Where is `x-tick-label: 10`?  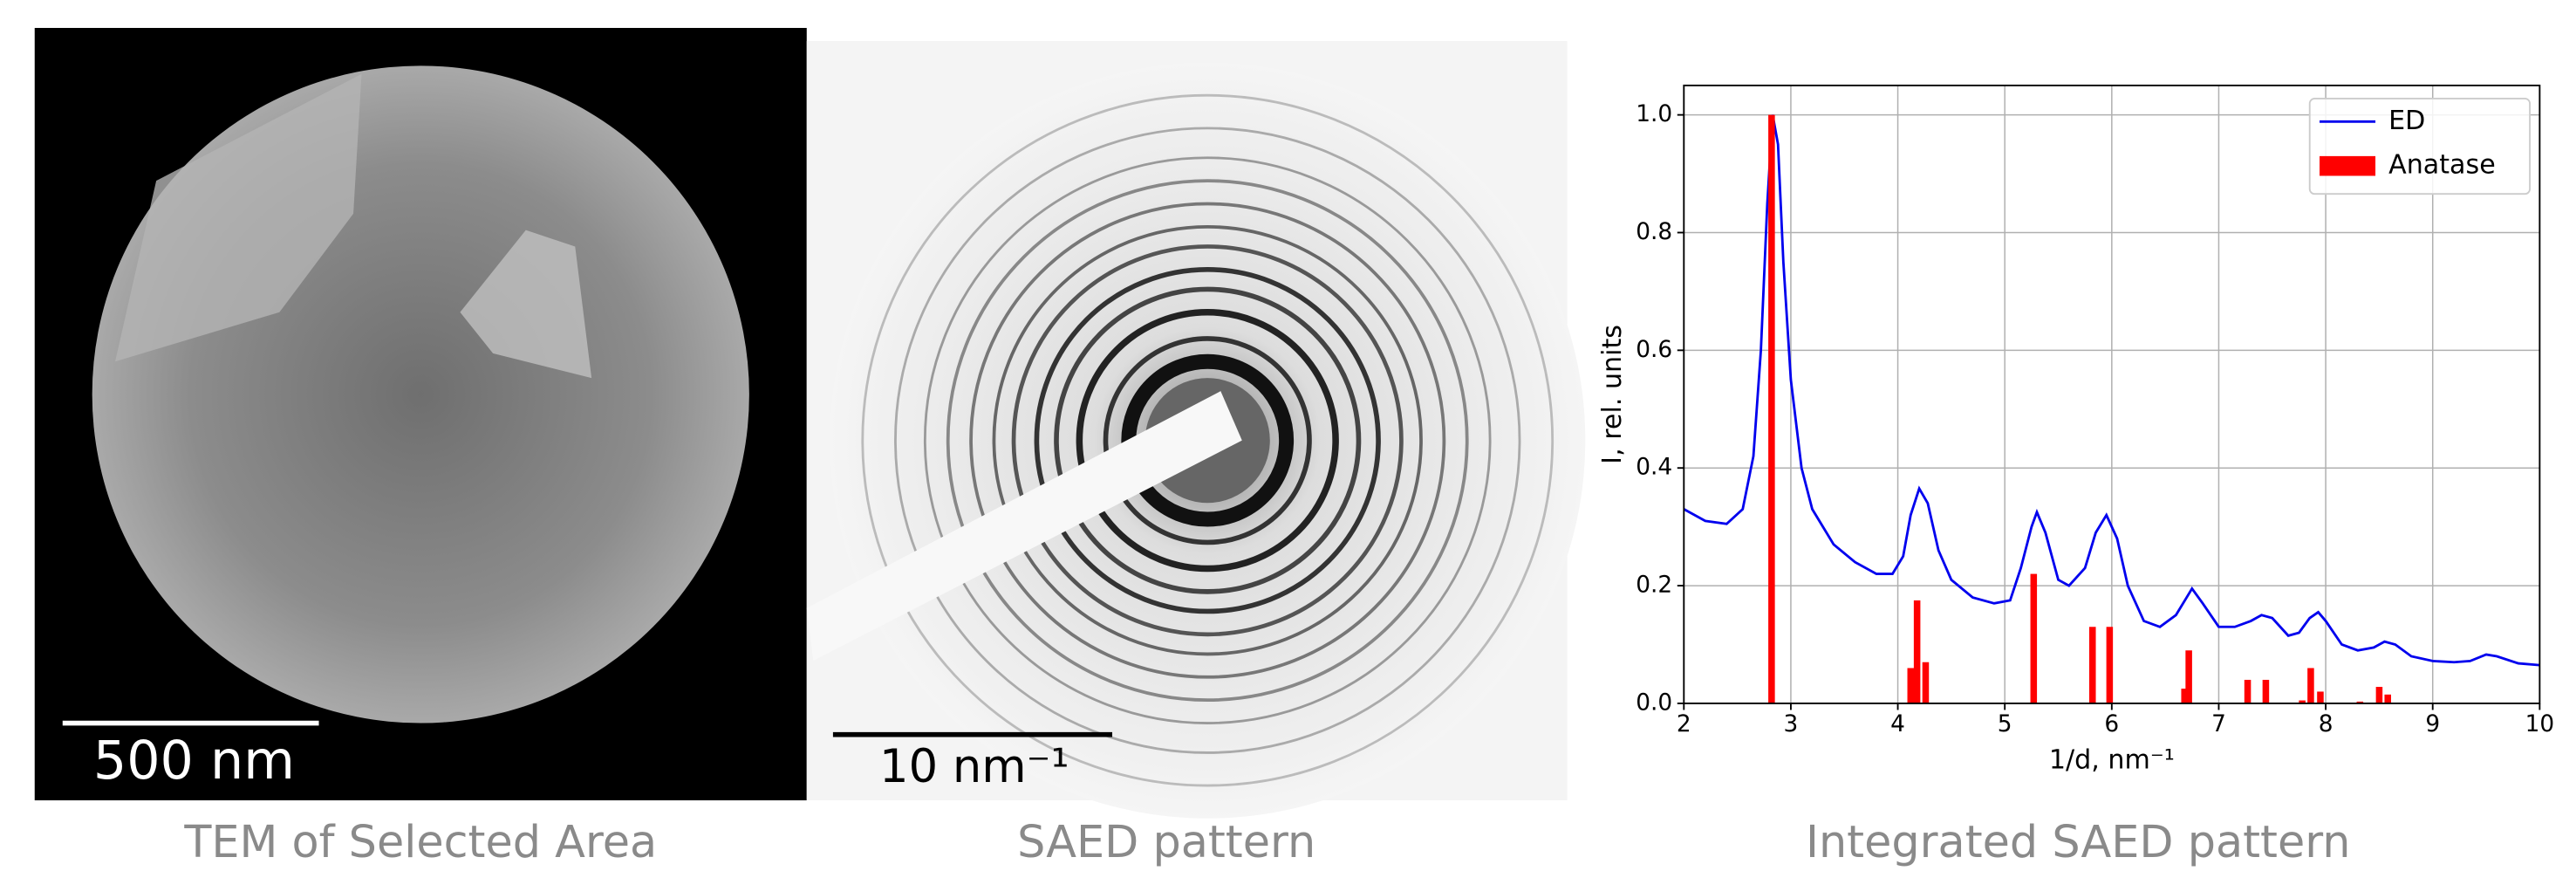 x-tick-label: 10 is located at coordinates (2540, 724).